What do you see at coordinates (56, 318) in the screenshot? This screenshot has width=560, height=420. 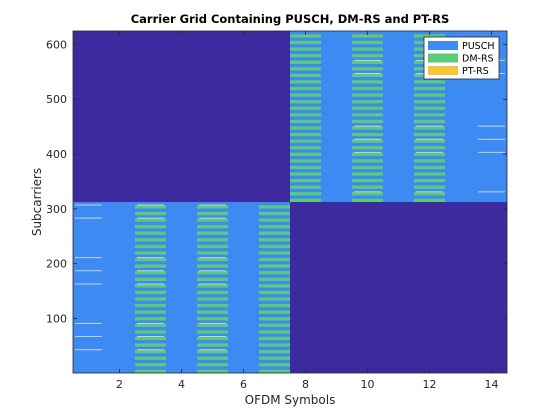 I see `y-tick-label: 100` at bounding box center [56, 318].